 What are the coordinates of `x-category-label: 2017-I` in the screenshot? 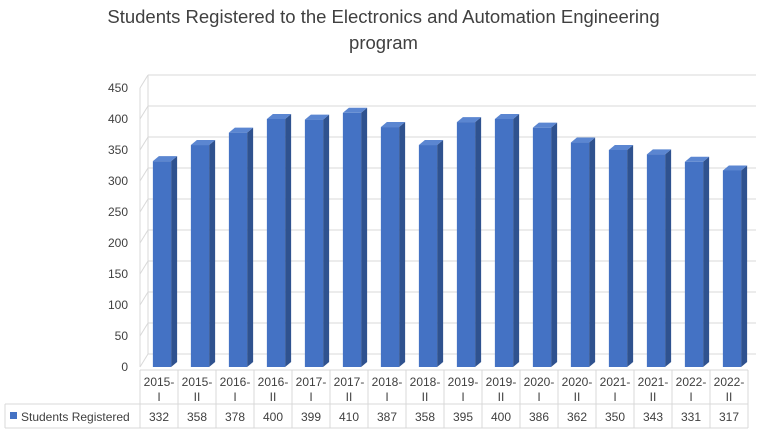 It's located at (311, 389).